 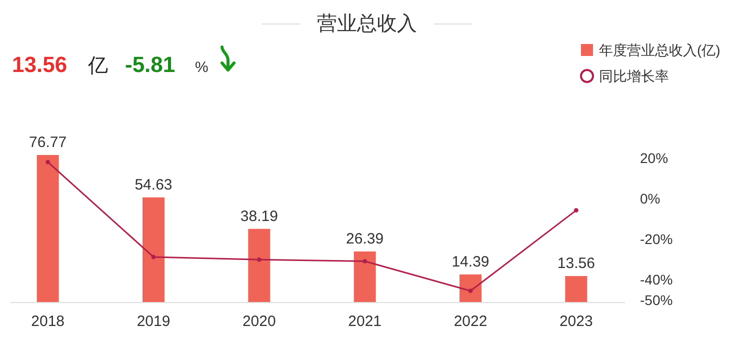 I want to click on data-label: 54.63, so click(x=153, y=185).